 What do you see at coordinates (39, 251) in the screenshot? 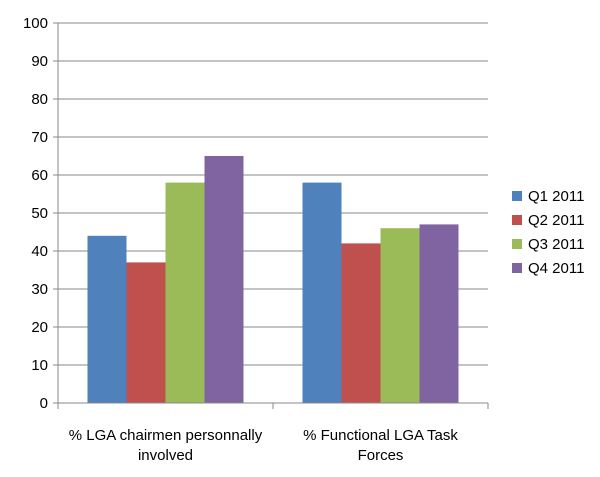
I see `y-tick-label: 40` at bounding box center [39, 251].